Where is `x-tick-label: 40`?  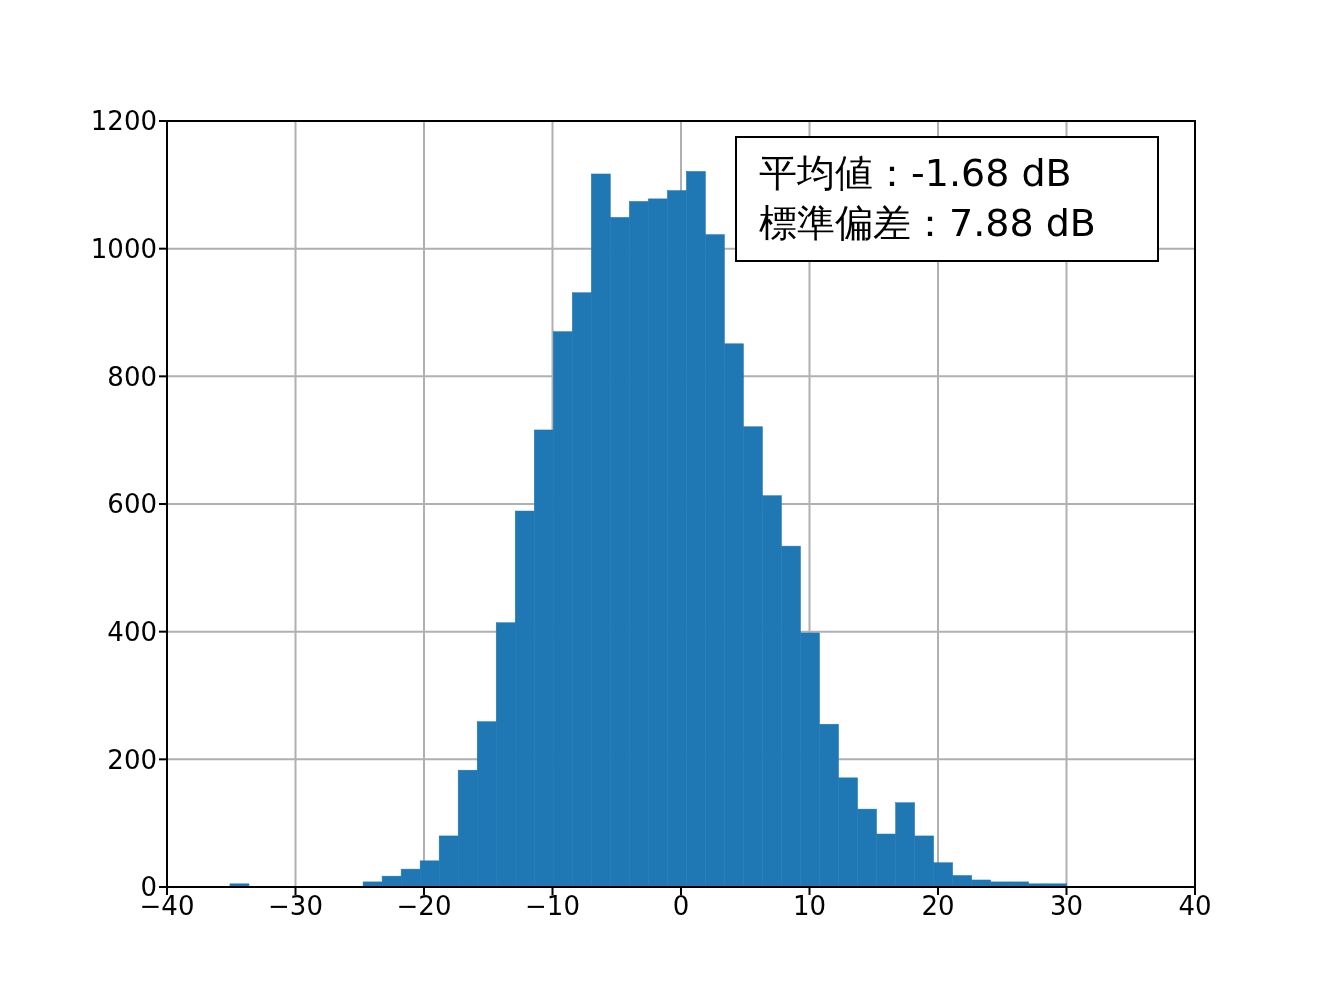 x-tick-label: 40 is located at coordinates (1195, 906).